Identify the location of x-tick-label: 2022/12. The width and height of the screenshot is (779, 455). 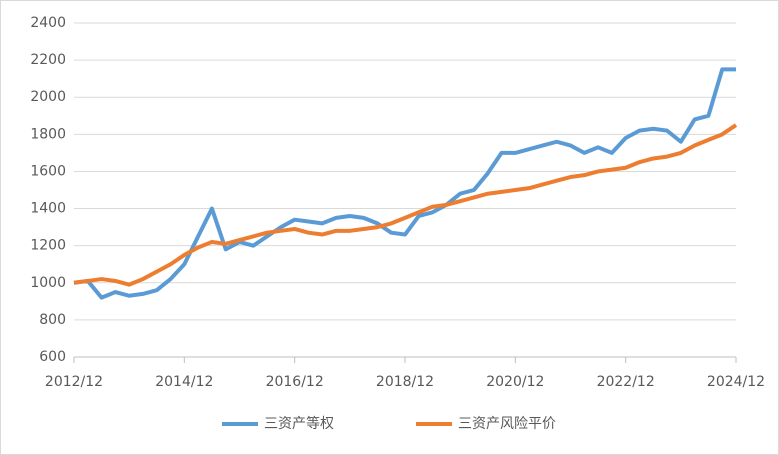
(626, 382).